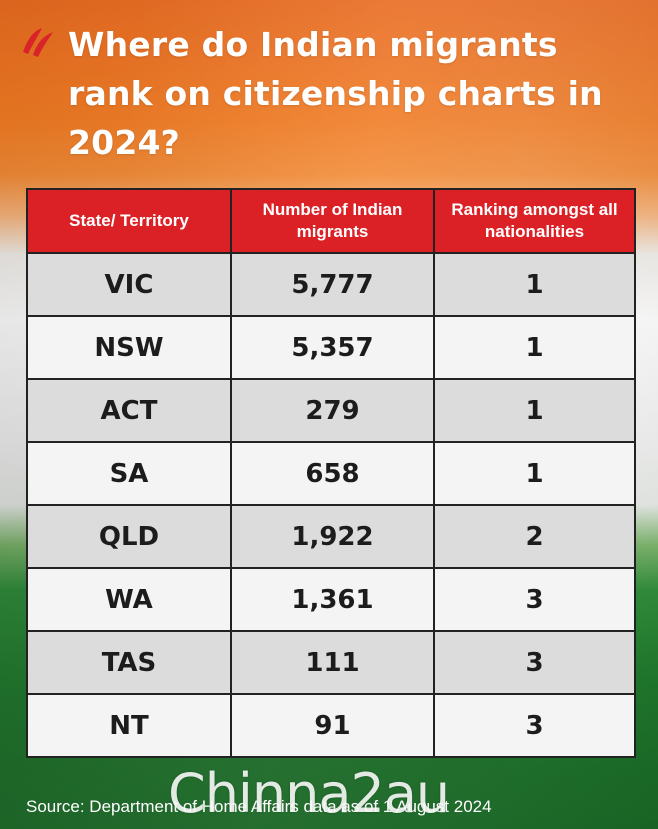  I want to click on cell-migrant-count: 1,361, so click(332, 599).